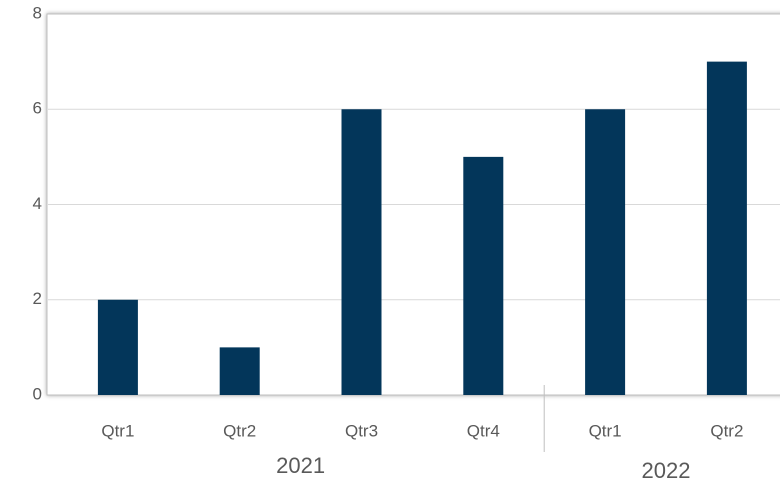  Describe the element at coordinates (361, 430) in the screenshot. I see `x-tick-label: Qtr3` at that location.